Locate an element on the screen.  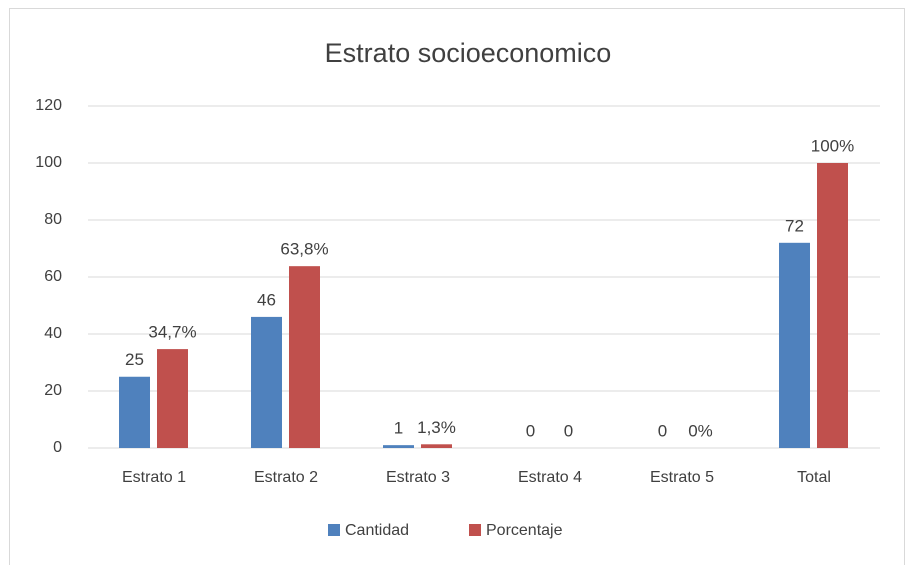
x-tick-label: Estrato 3 is located at coordinates (418, 477).